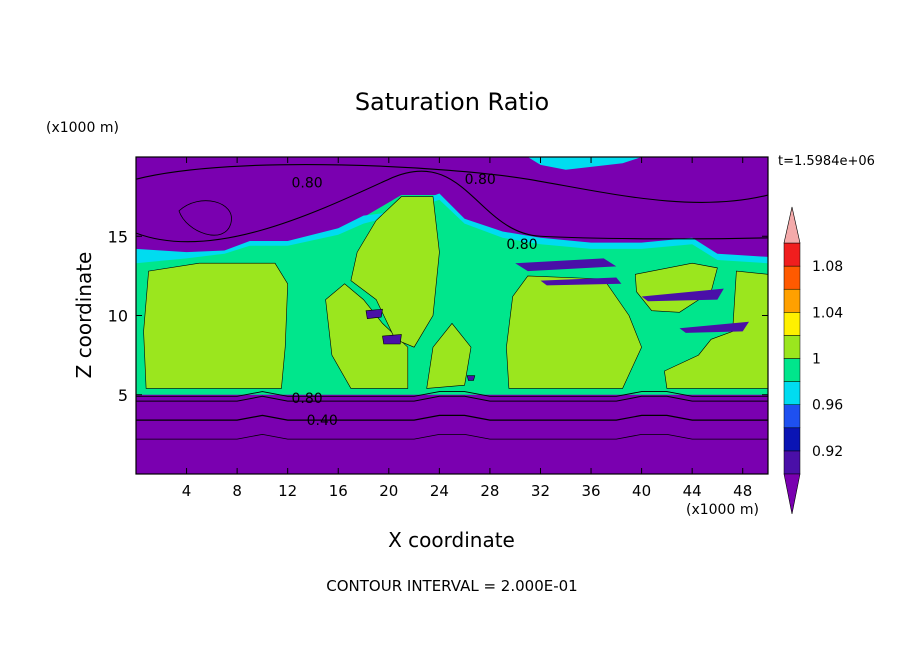 The image size is (904, 654). I want to click on x-axis-unit: (x1000 m), so click(722, 510).